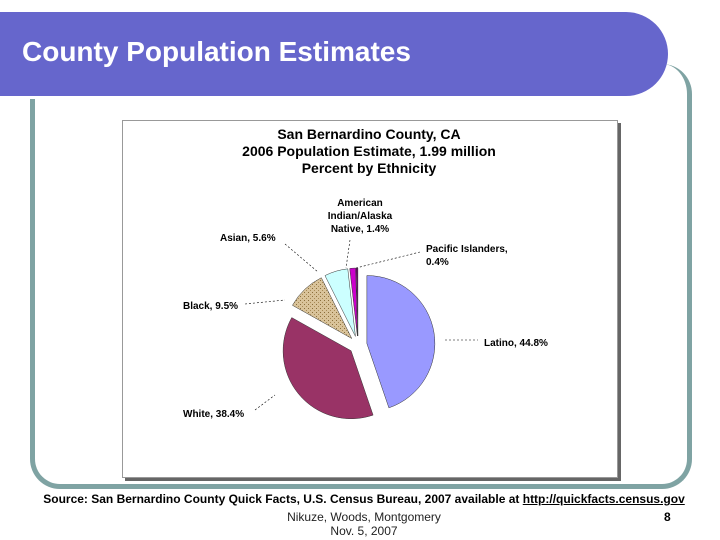 The image size is (720, 540). What do you see at coordinates (214, 414) in the screenshot?
I see `slice-label: White, 38.4%` at bounding box center [214, 414].